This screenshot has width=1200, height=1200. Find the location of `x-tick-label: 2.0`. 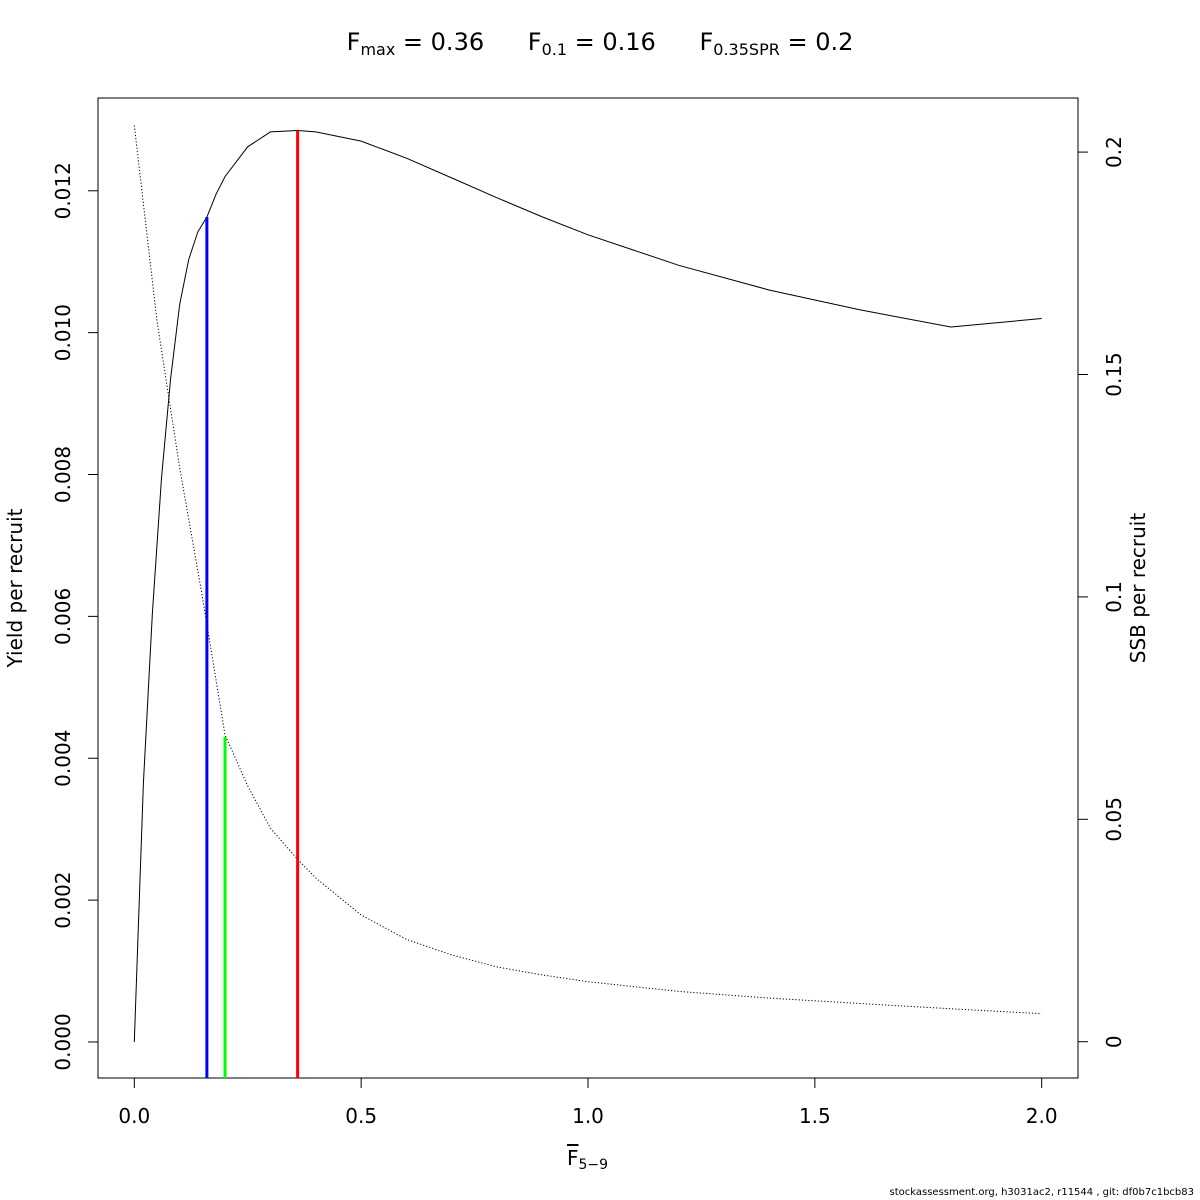

x-tick-label: 2.0 is located at coordinates (1042, 1116).